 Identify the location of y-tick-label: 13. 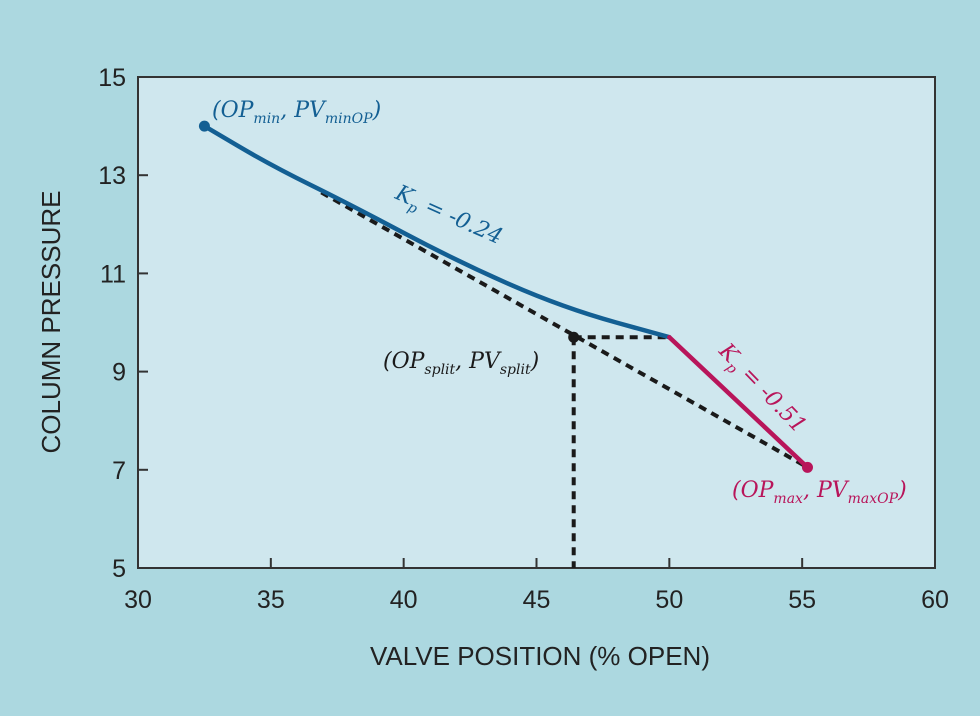
(112, 176).